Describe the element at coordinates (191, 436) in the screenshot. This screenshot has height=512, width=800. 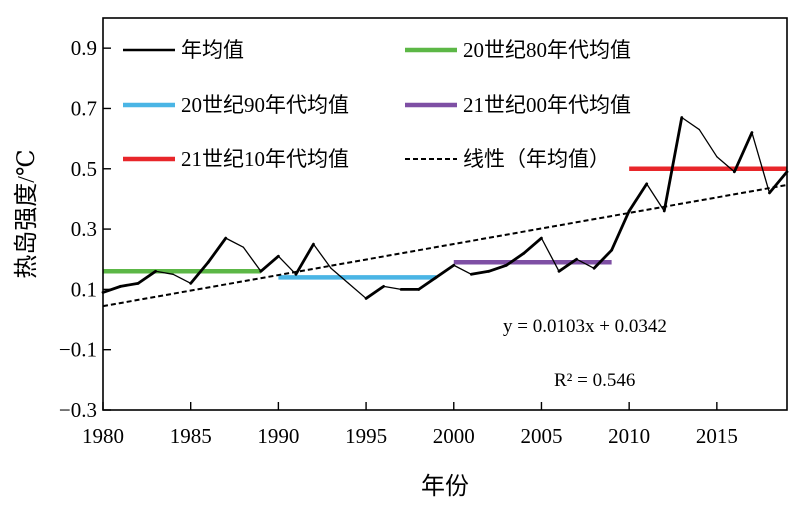
I see `x-tick-label: 1985` at that location.